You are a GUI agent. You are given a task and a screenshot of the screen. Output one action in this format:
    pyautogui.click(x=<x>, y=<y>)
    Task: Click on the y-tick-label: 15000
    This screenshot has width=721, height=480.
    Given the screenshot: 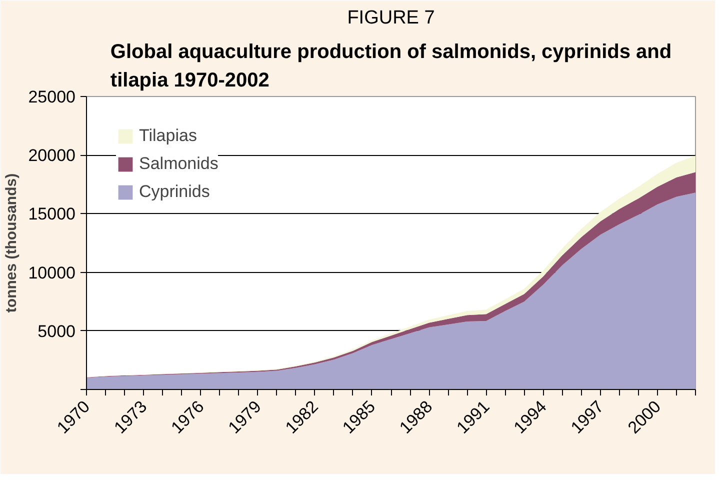 What is the action you would take?
    pyautogui.click(x=52, y=214)
    